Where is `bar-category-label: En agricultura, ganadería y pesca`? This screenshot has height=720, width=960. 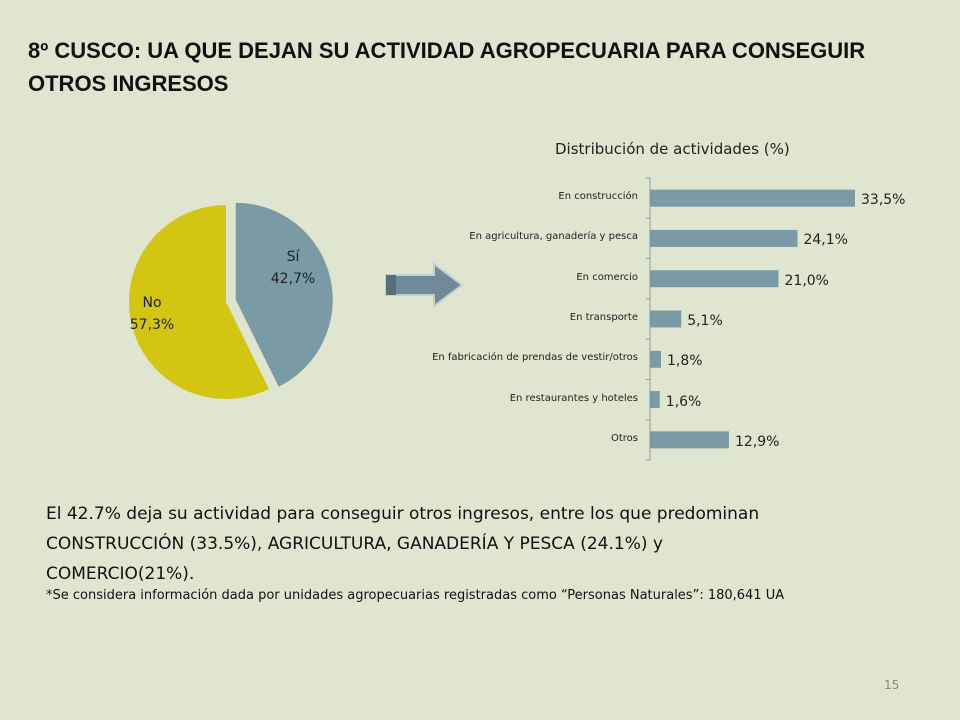 bar-category-label: En agricultura, ganadería y pesca is located at coordinates (553, 237).